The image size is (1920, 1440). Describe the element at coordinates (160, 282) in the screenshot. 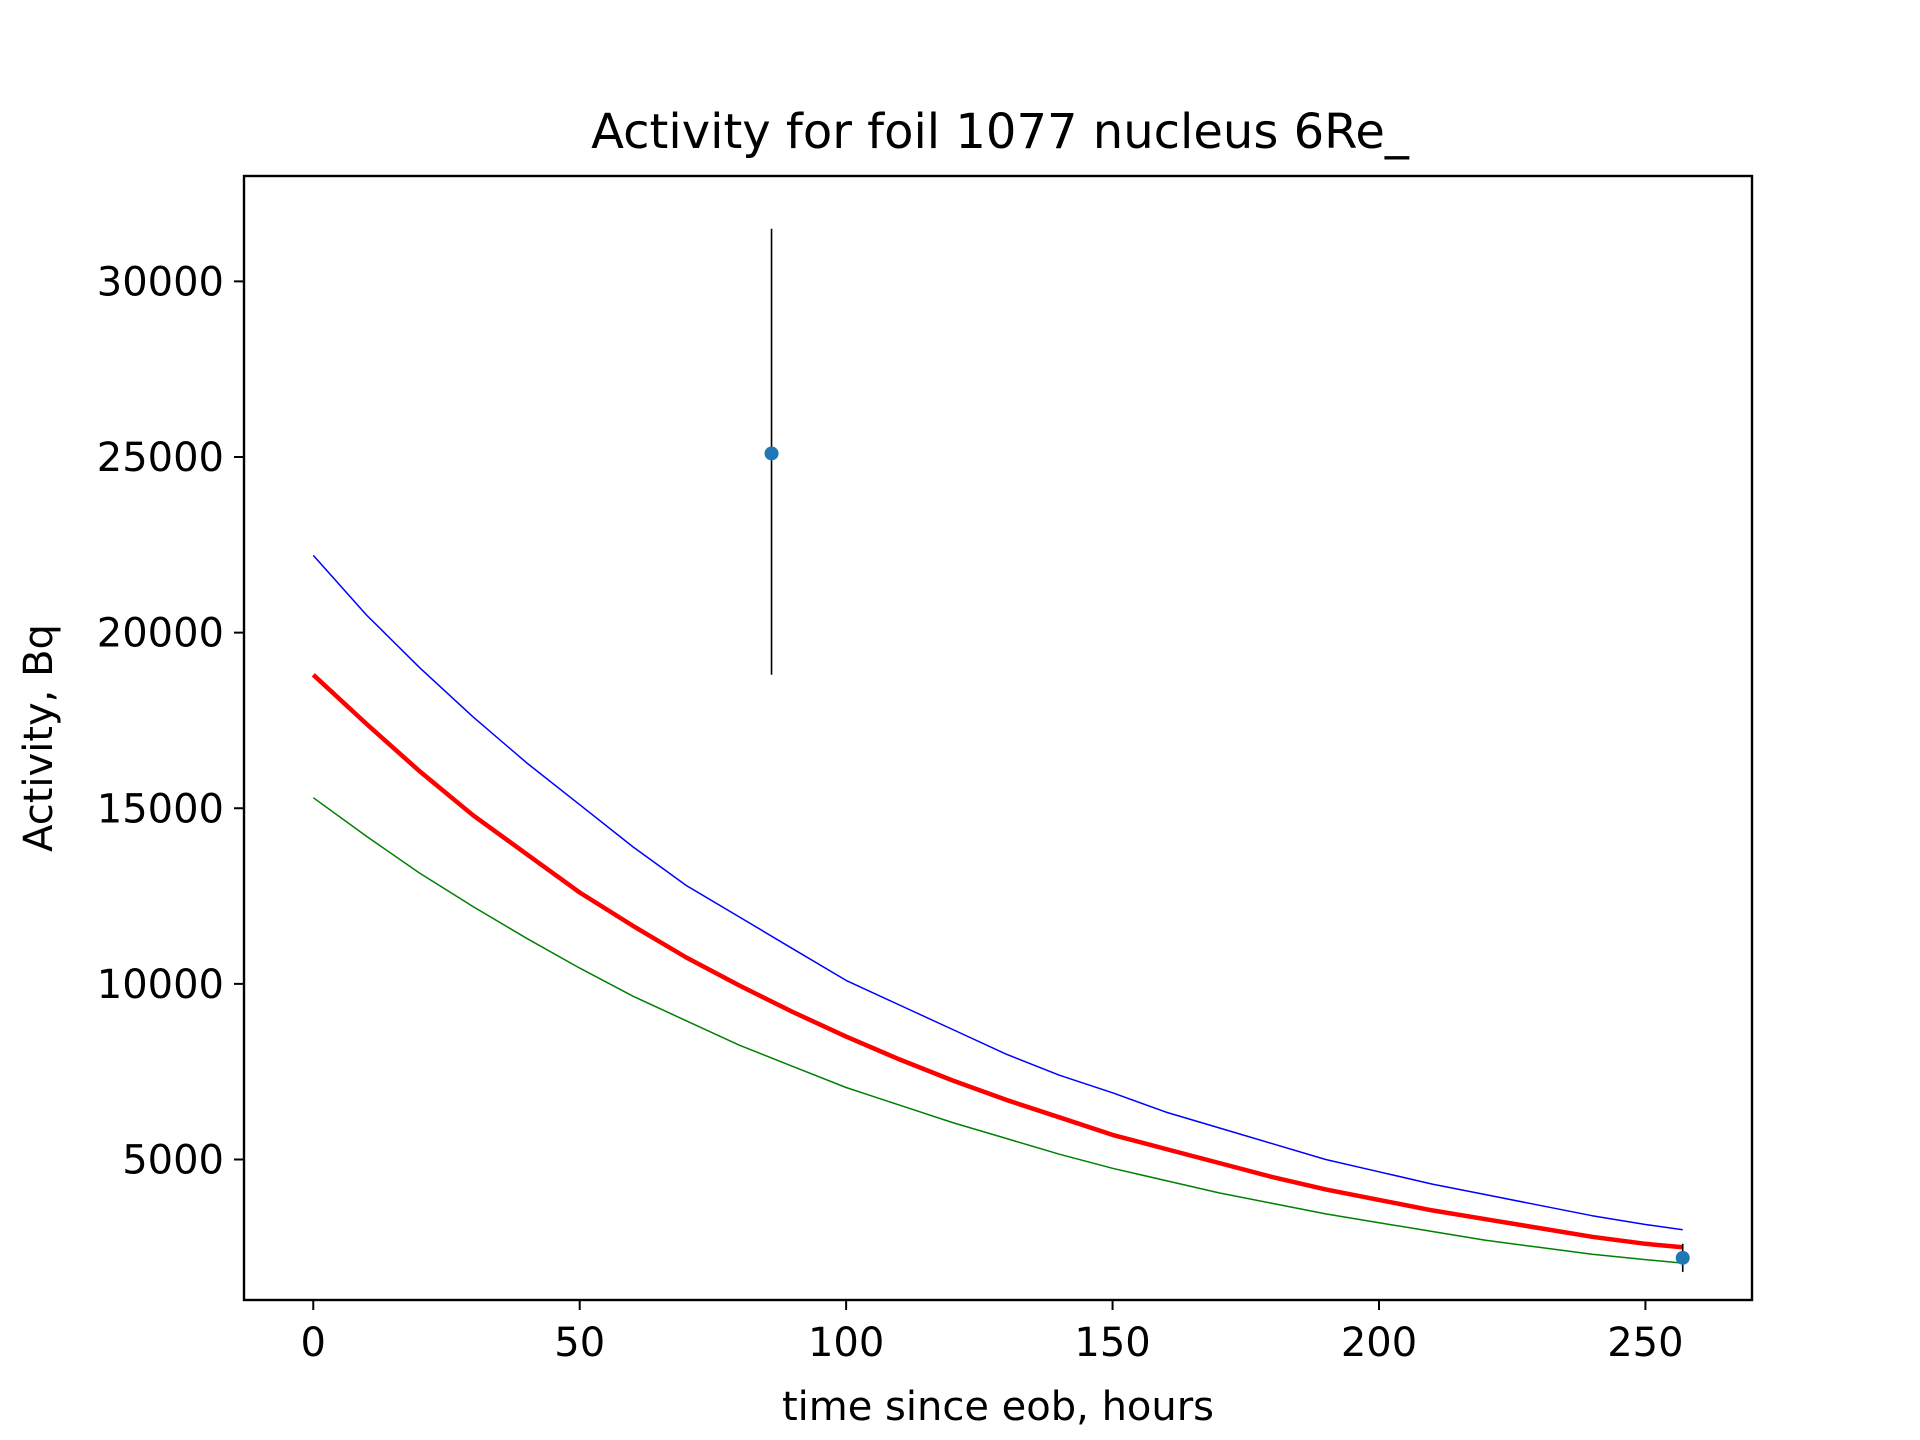

I see `y-tick-label: 30000` at that location.